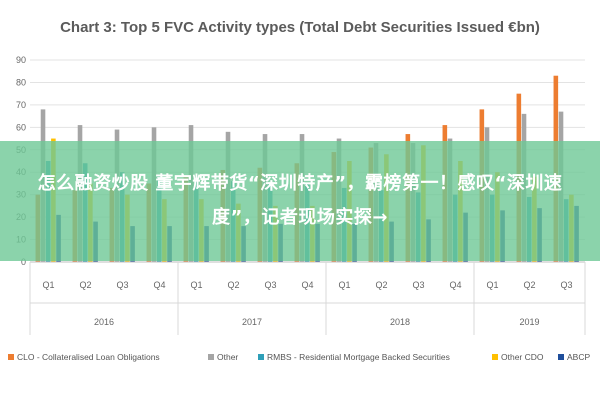 Image resolution: width=600 pixels, height=400 pixels. I want to click on overlay-banner-text: 怎么融资炒股 董宇辉带货“深圳特产”，霸榜第一！感叹“深圳速度”，记者现场实探→, so click(300, 200).